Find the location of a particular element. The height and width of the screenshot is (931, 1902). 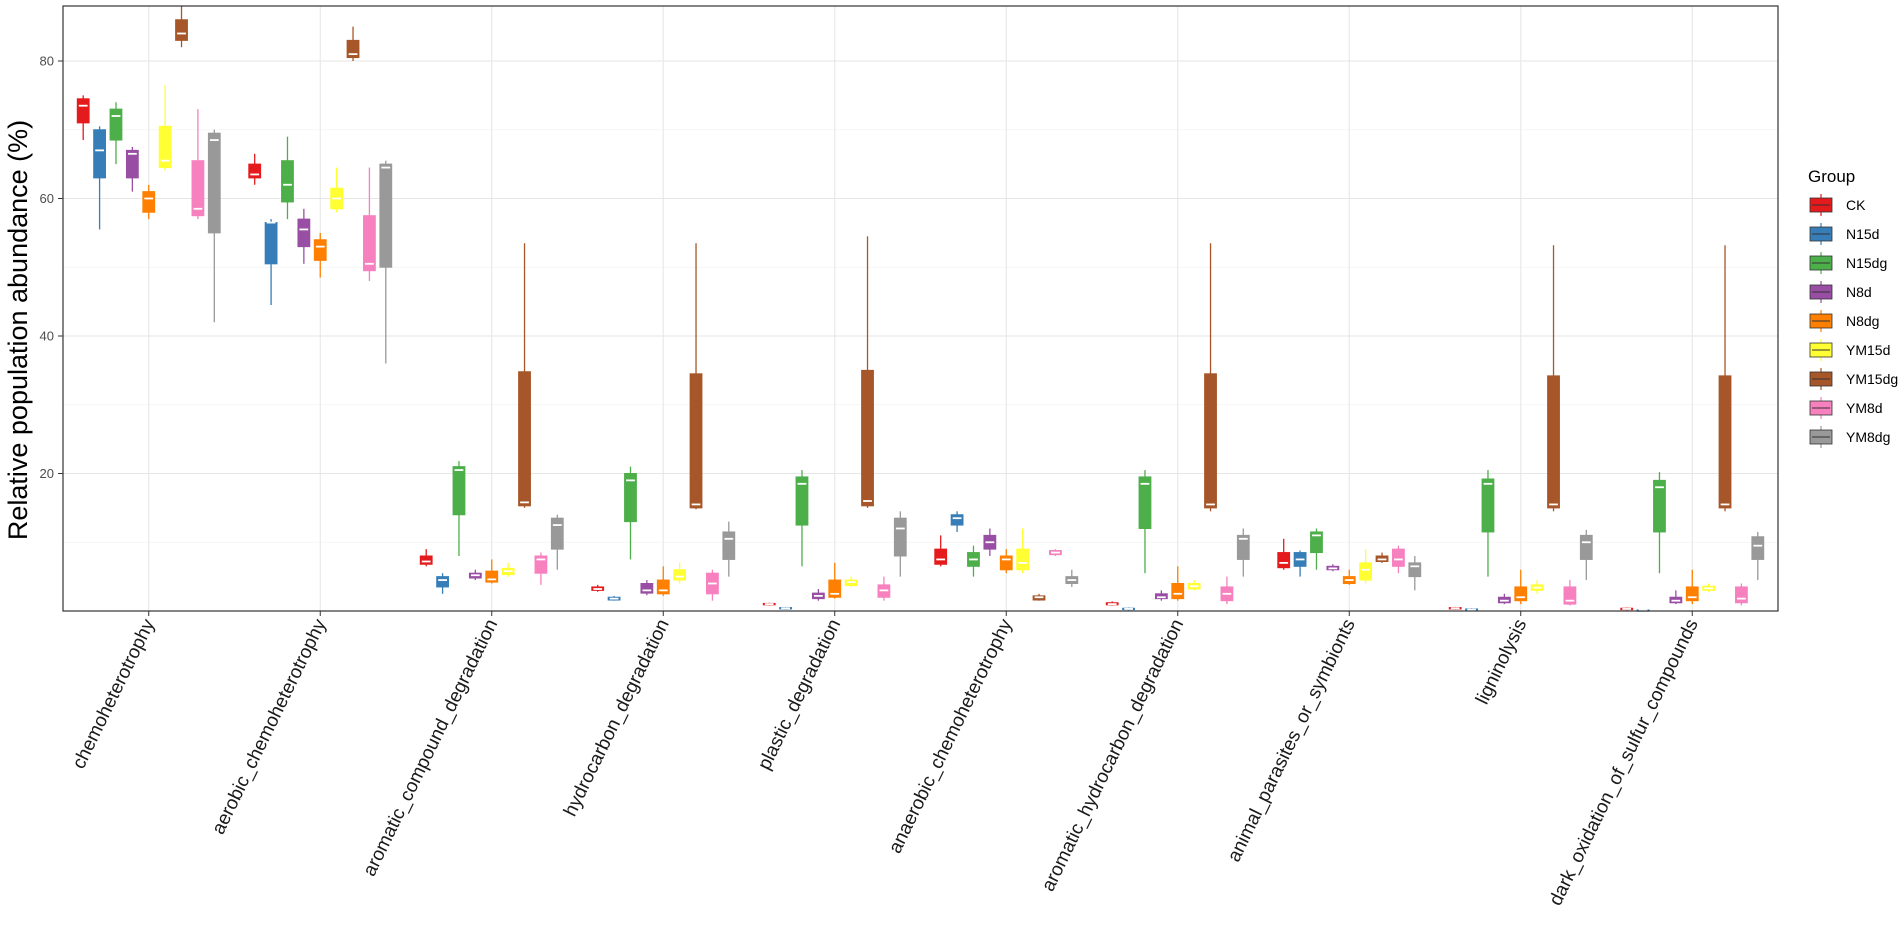

legend-title: Group is located at coordinates (1831, 176).